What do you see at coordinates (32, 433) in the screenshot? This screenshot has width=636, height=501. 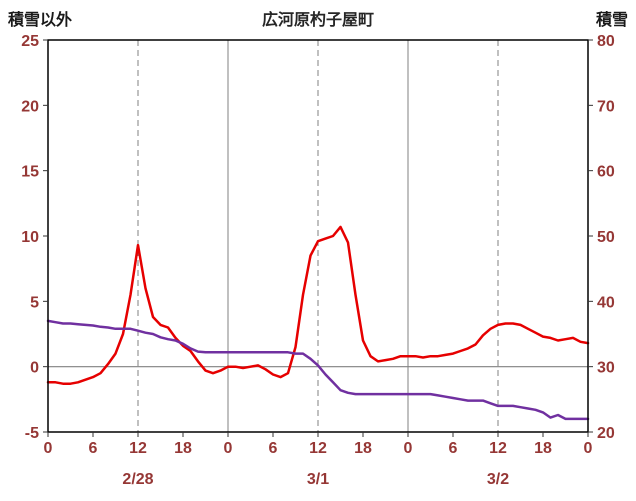 I see `left-axis-tick-label: -5` at bounding box center [32, 433].